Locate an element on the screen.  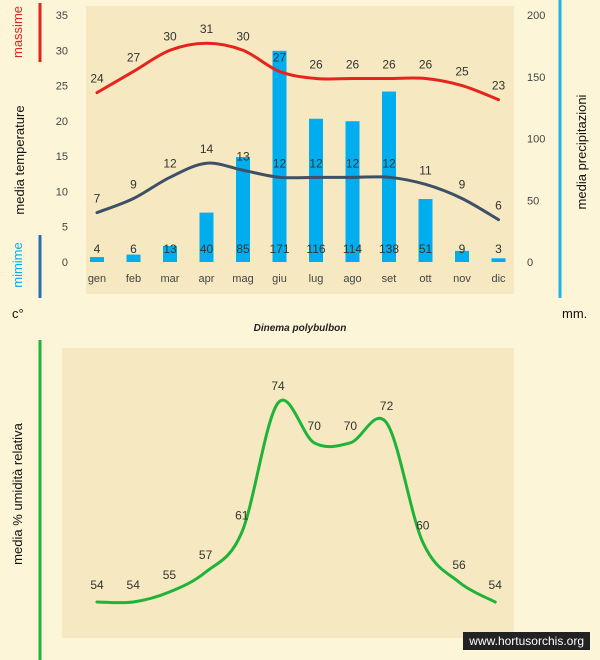
humidity-label: 56 is located at coordinates (459, 565).